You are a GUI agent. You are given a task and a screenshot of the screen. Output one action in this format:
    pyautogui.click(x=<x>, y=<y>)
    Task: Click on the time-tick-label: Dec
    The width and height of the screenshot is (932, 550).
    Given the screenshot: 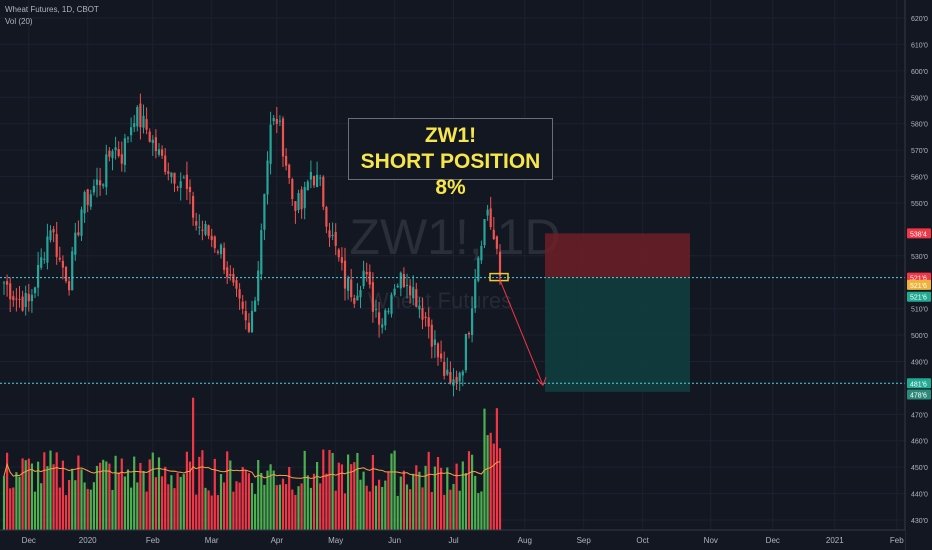 What is the action you would take?
    pyautogui.click(x=29, y=540)
    